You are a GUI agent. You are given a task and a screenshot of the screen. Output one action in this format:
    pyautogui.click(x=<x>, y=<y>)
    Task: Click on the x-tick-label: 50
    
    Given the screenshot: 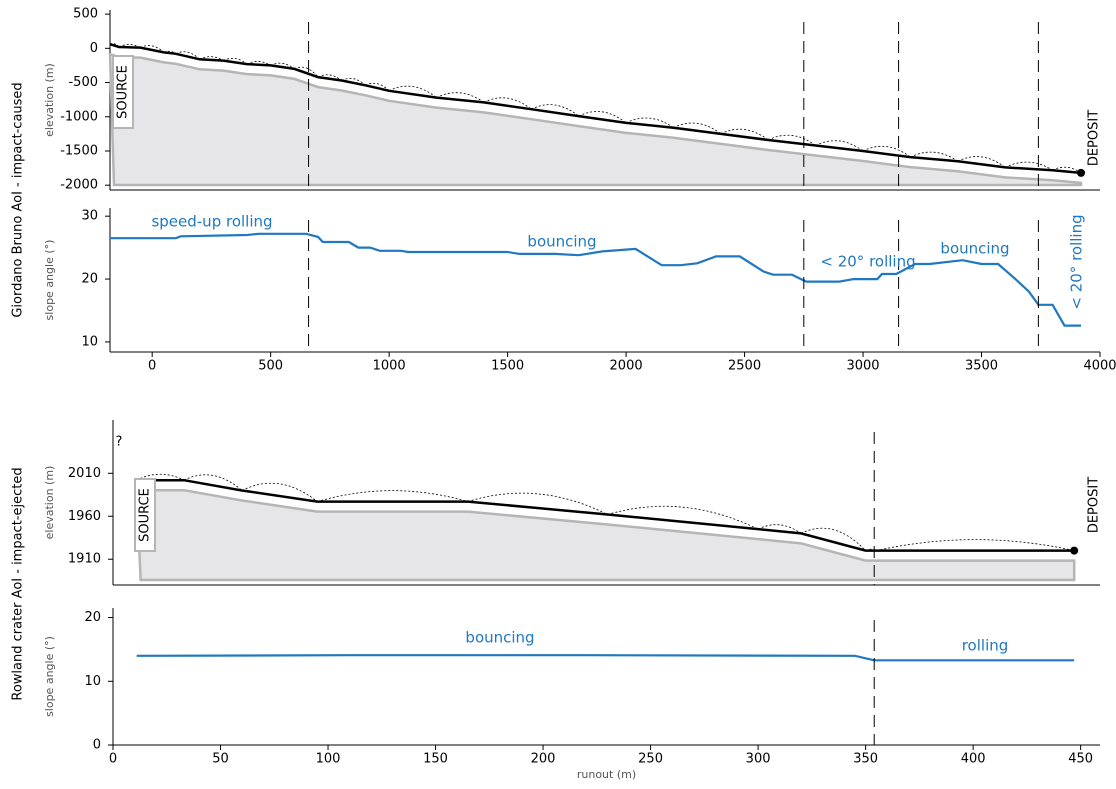 What is the action you would take?
    pyautogui.click(x=220, y=759)
    